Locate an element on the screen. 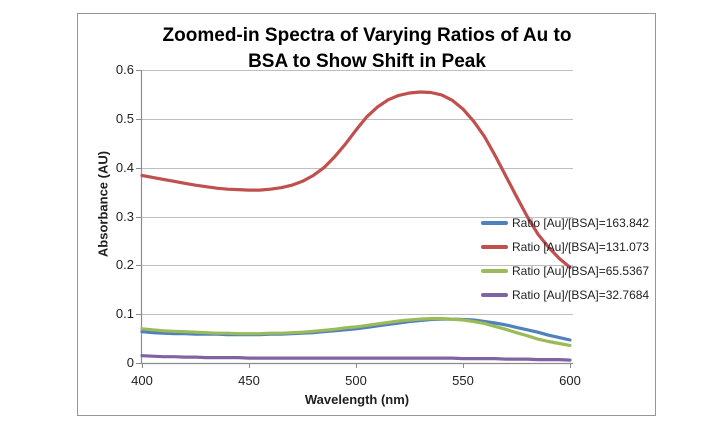 This screenshot has width=713, height=444. x-axis-title: Wavelength (nm) is located at coordinates (357, 399).